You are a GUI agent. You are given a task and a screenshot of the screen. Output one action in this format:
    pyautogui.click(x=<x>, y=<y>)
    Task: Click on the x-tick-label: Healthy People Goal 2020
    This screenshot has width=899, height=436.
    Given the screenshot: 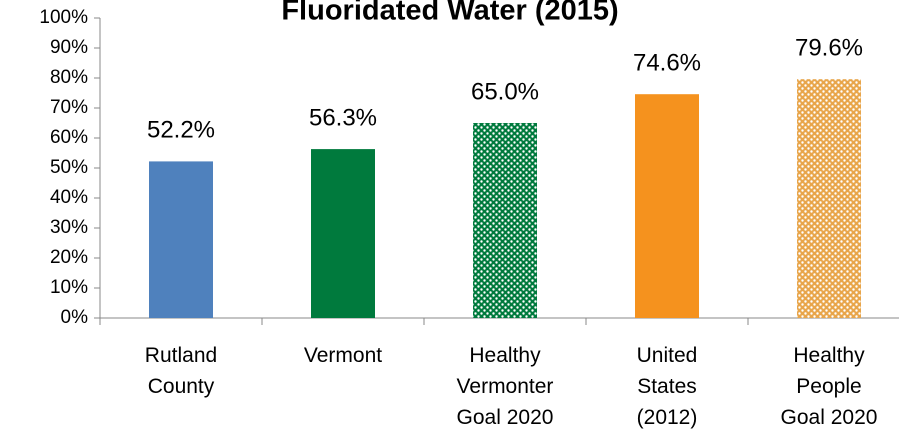 What is the action you would take?
    pyautogui.click(x=829, y=386)
    